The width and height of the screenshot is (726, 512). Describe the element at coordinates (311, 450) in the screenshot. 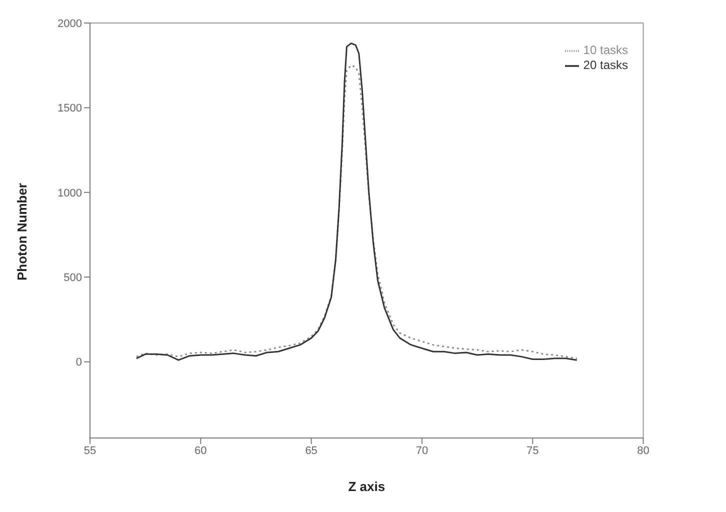

I see `x-tick-label: 65` at that location.